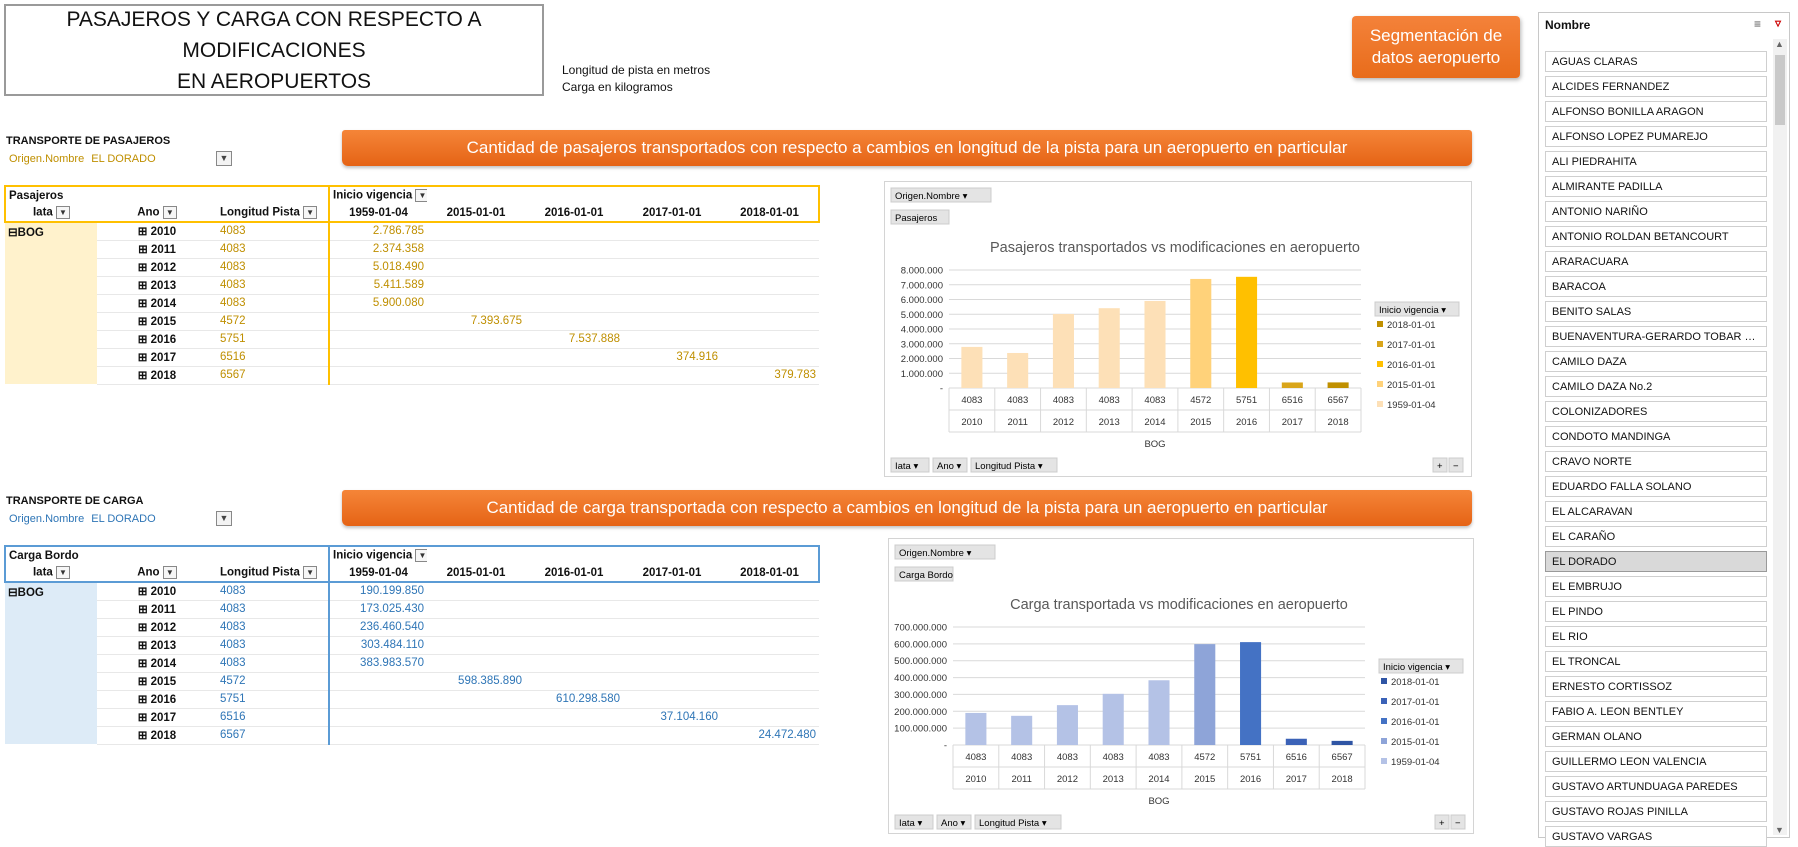 The image size is (1798, 847). Describe the element at coordinates (1656, 461) in the screenshot. I see `slicer-item: CRAVO NORTE` at that location.